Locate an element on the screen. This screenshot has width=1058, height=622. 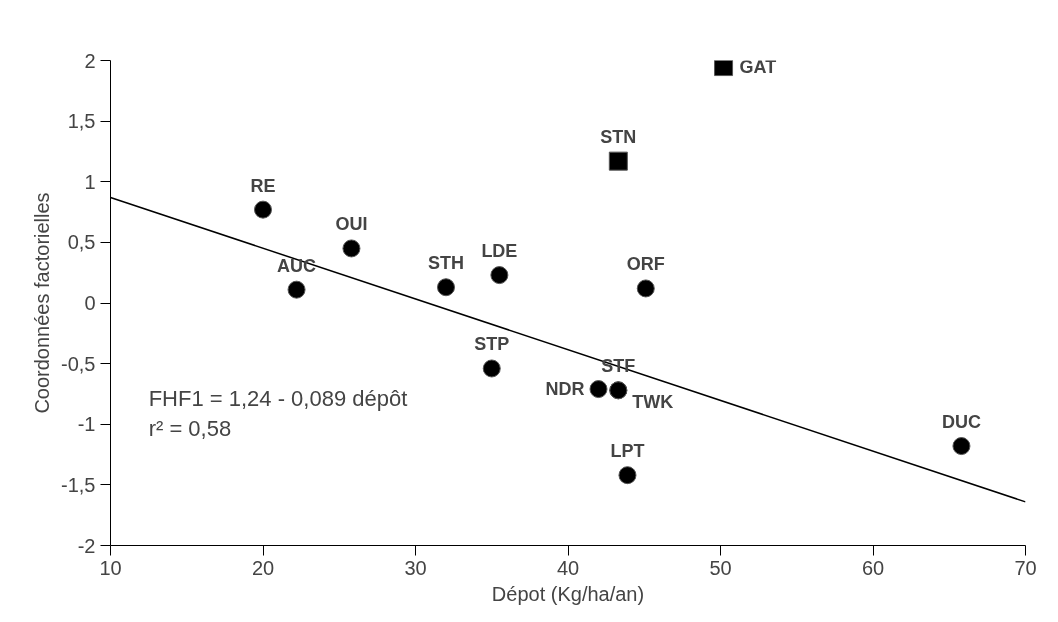
annotation: TWK is located at coordinates (653, 402).